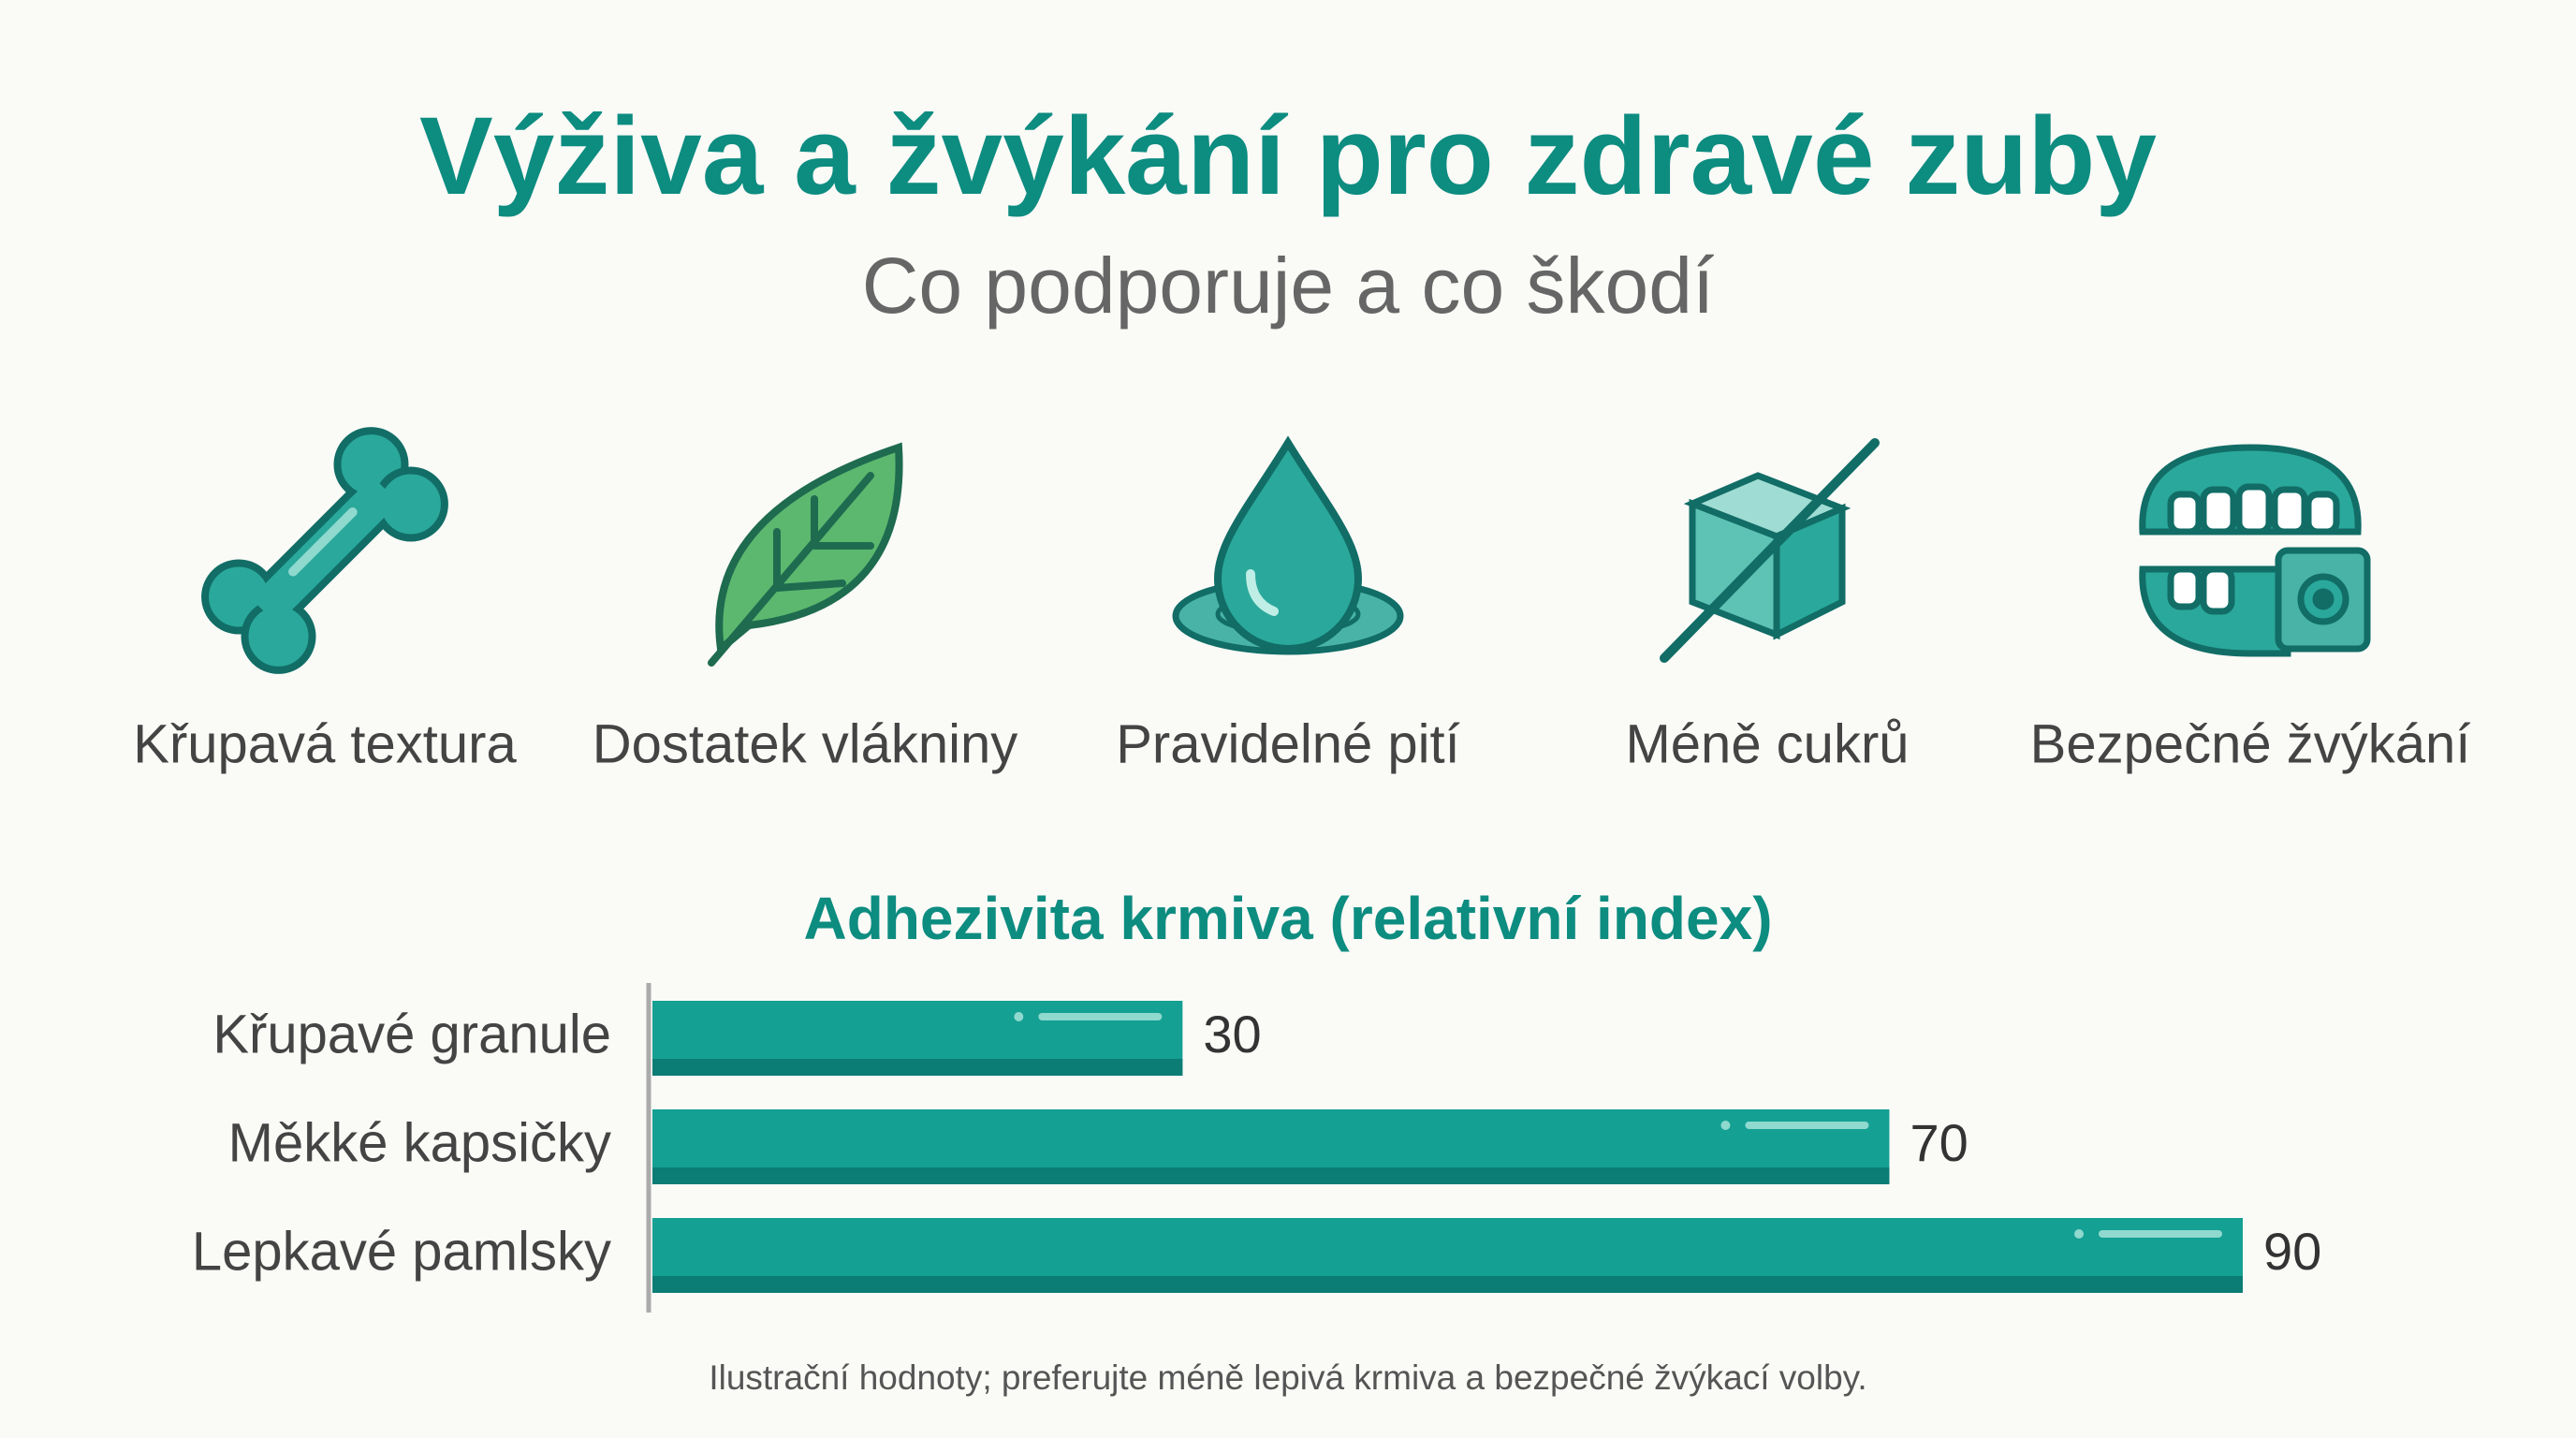  Describe the element at coordinates (805, 554) in the screenshot. I see `leaf-icon` at that location.